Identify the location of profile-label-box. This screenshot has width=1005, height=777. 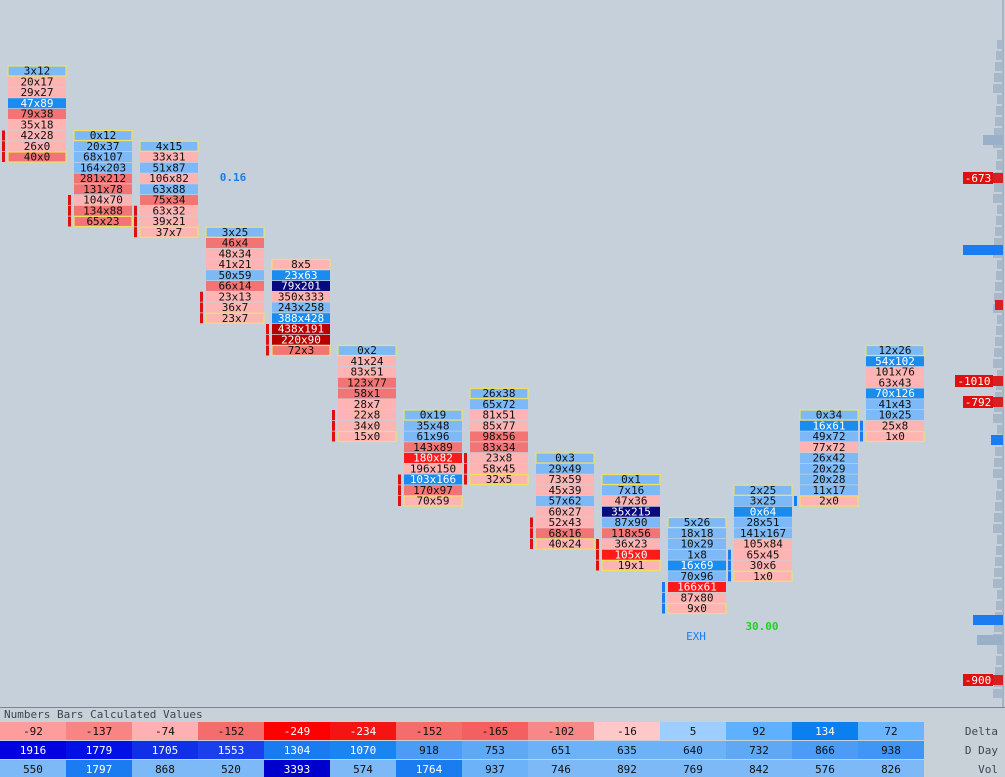
(974, 381).